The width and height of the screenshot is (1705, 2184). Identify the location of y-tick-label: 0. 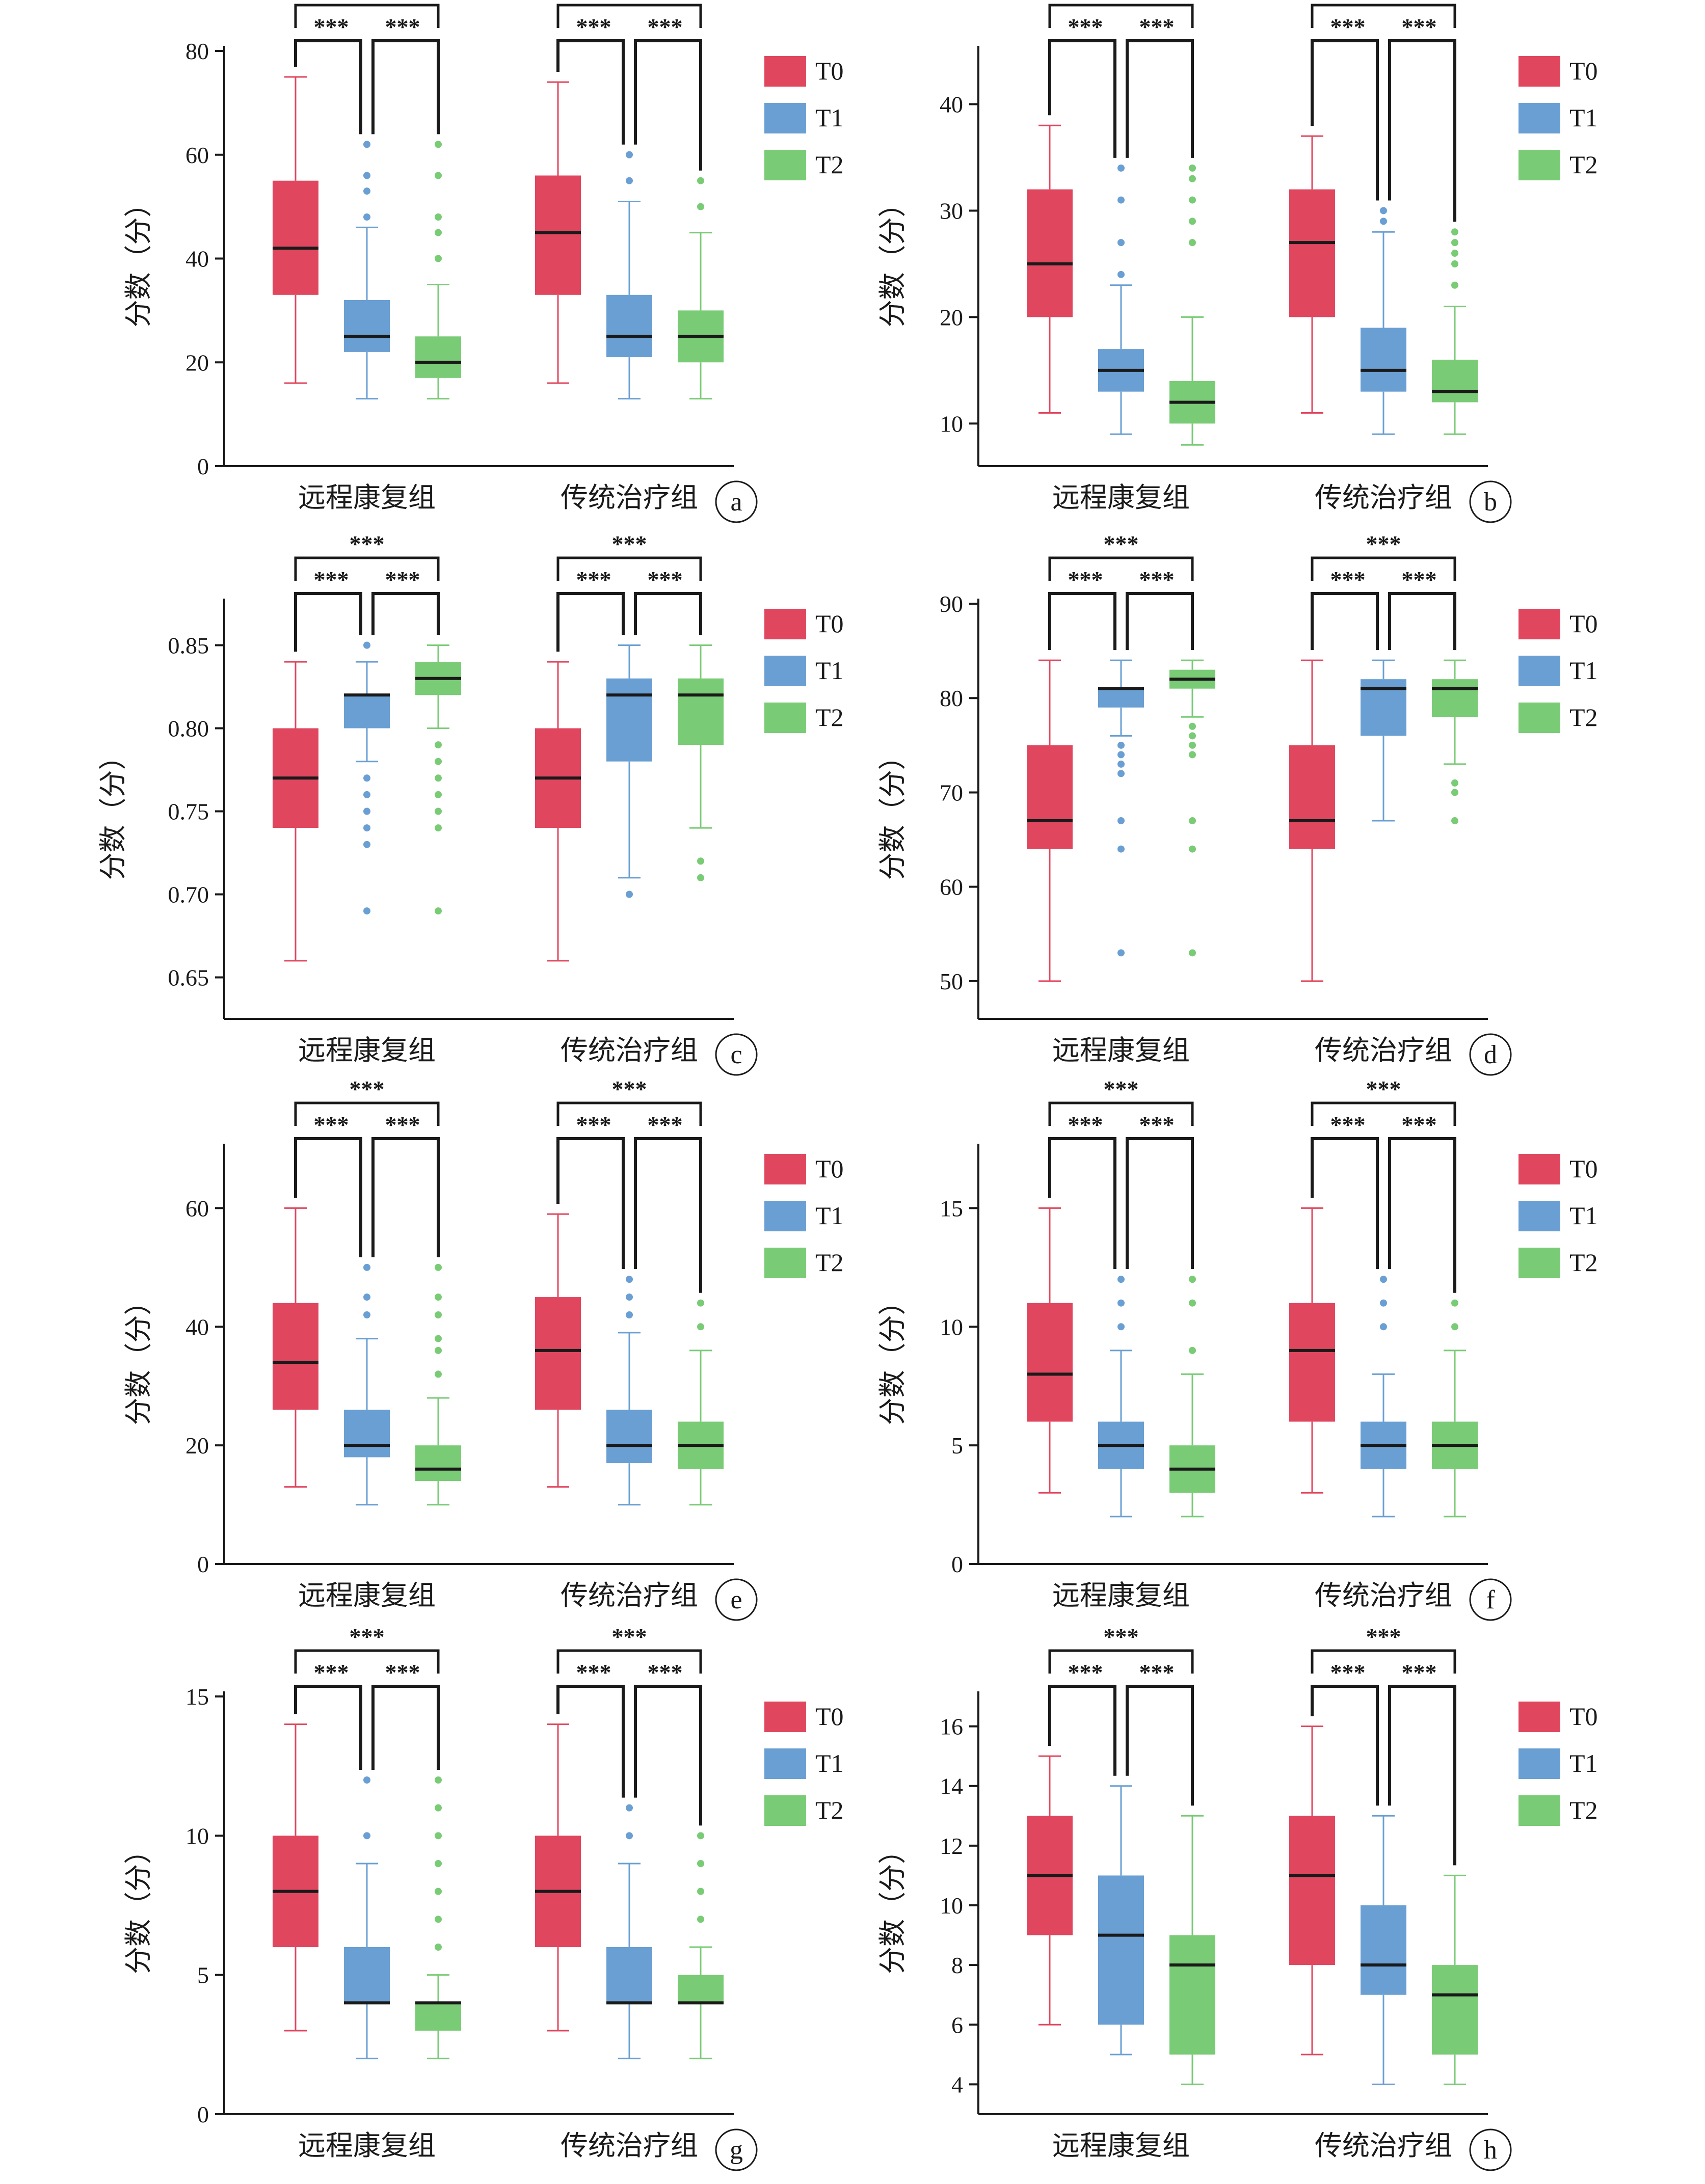
(203, 2114).